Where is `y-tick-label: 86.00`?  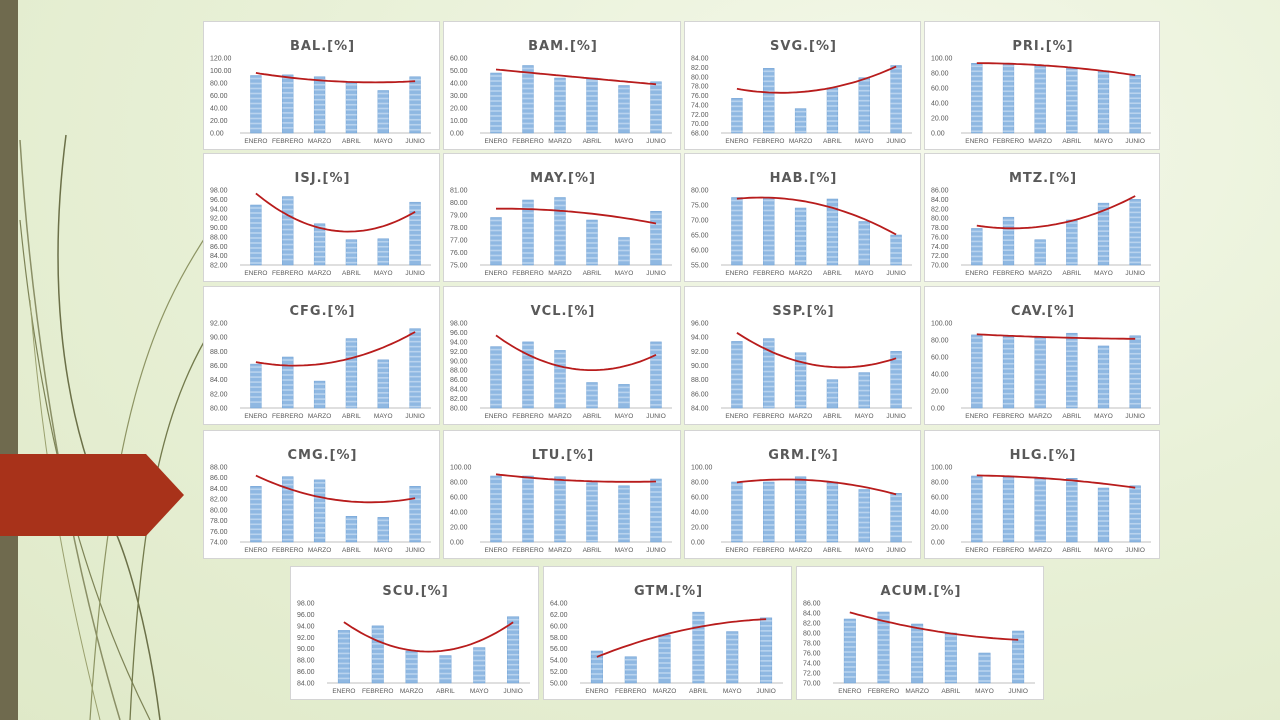 y-tick-label: 86.00 is located at coordinates (812, 604).